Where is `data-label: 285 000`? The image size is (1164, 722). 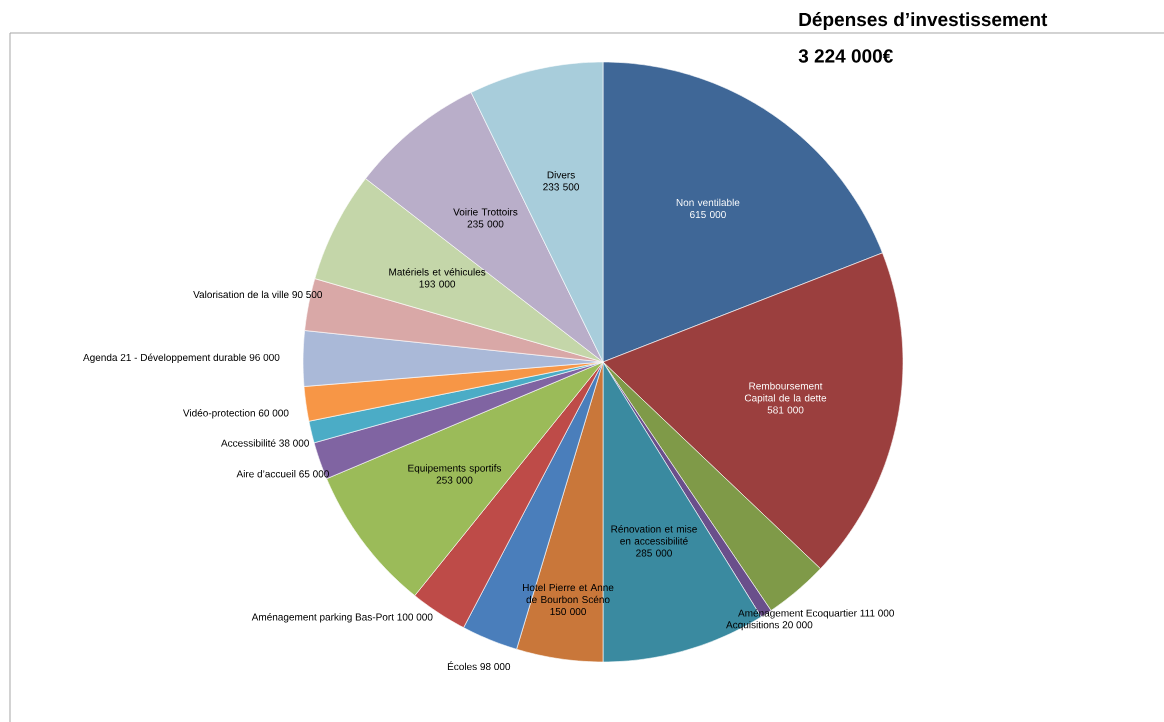 data-label: 285 000 is located at coordinates (654, 553).